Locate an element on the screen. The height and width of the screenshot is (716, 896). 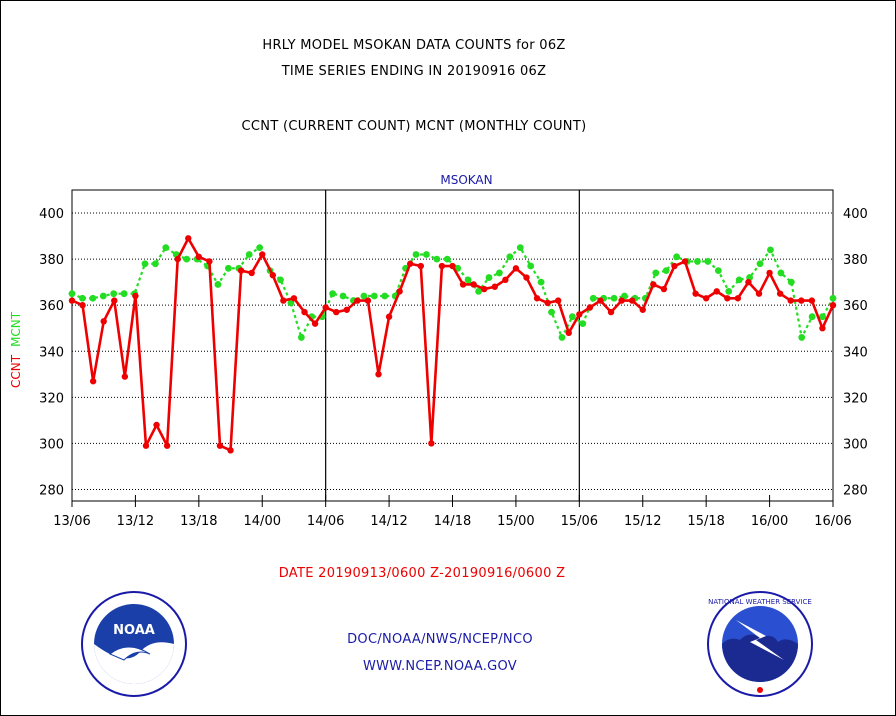
x-tick-label: 15/12 is located at coordinates (642, 521).